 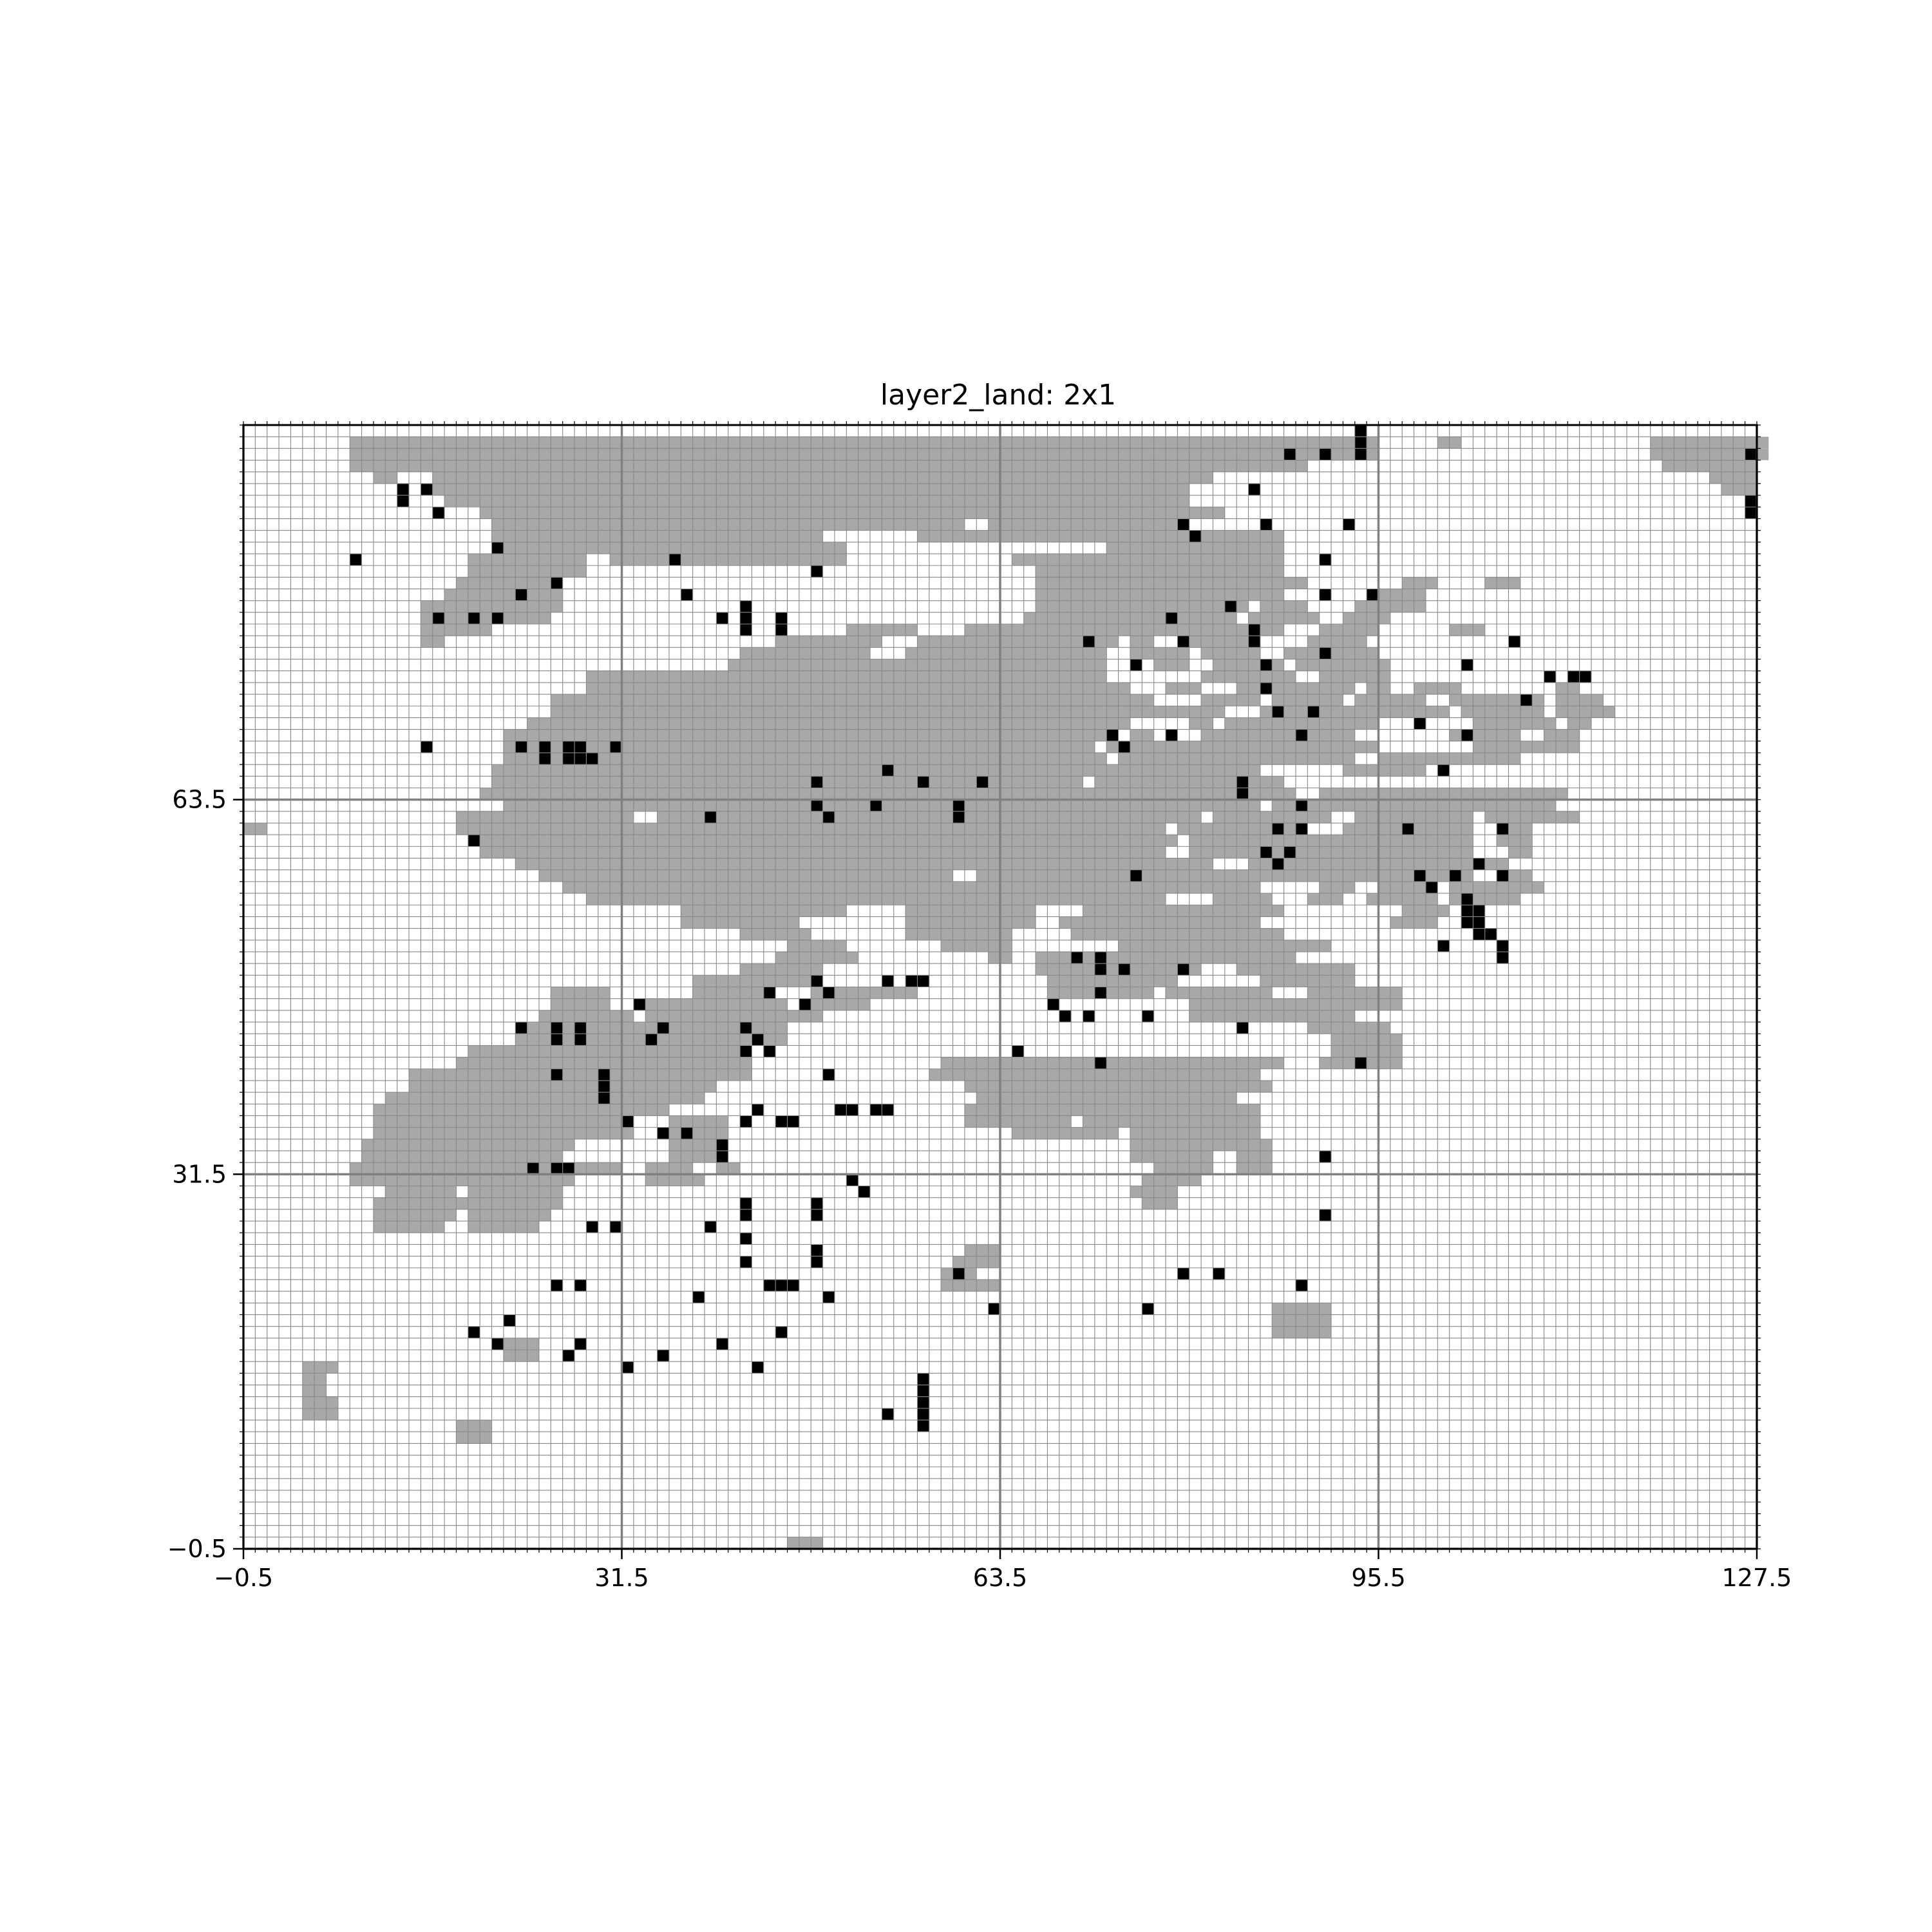 I want to click on chart-title: layer2_land: 2x1, so click(x=998, y=396).